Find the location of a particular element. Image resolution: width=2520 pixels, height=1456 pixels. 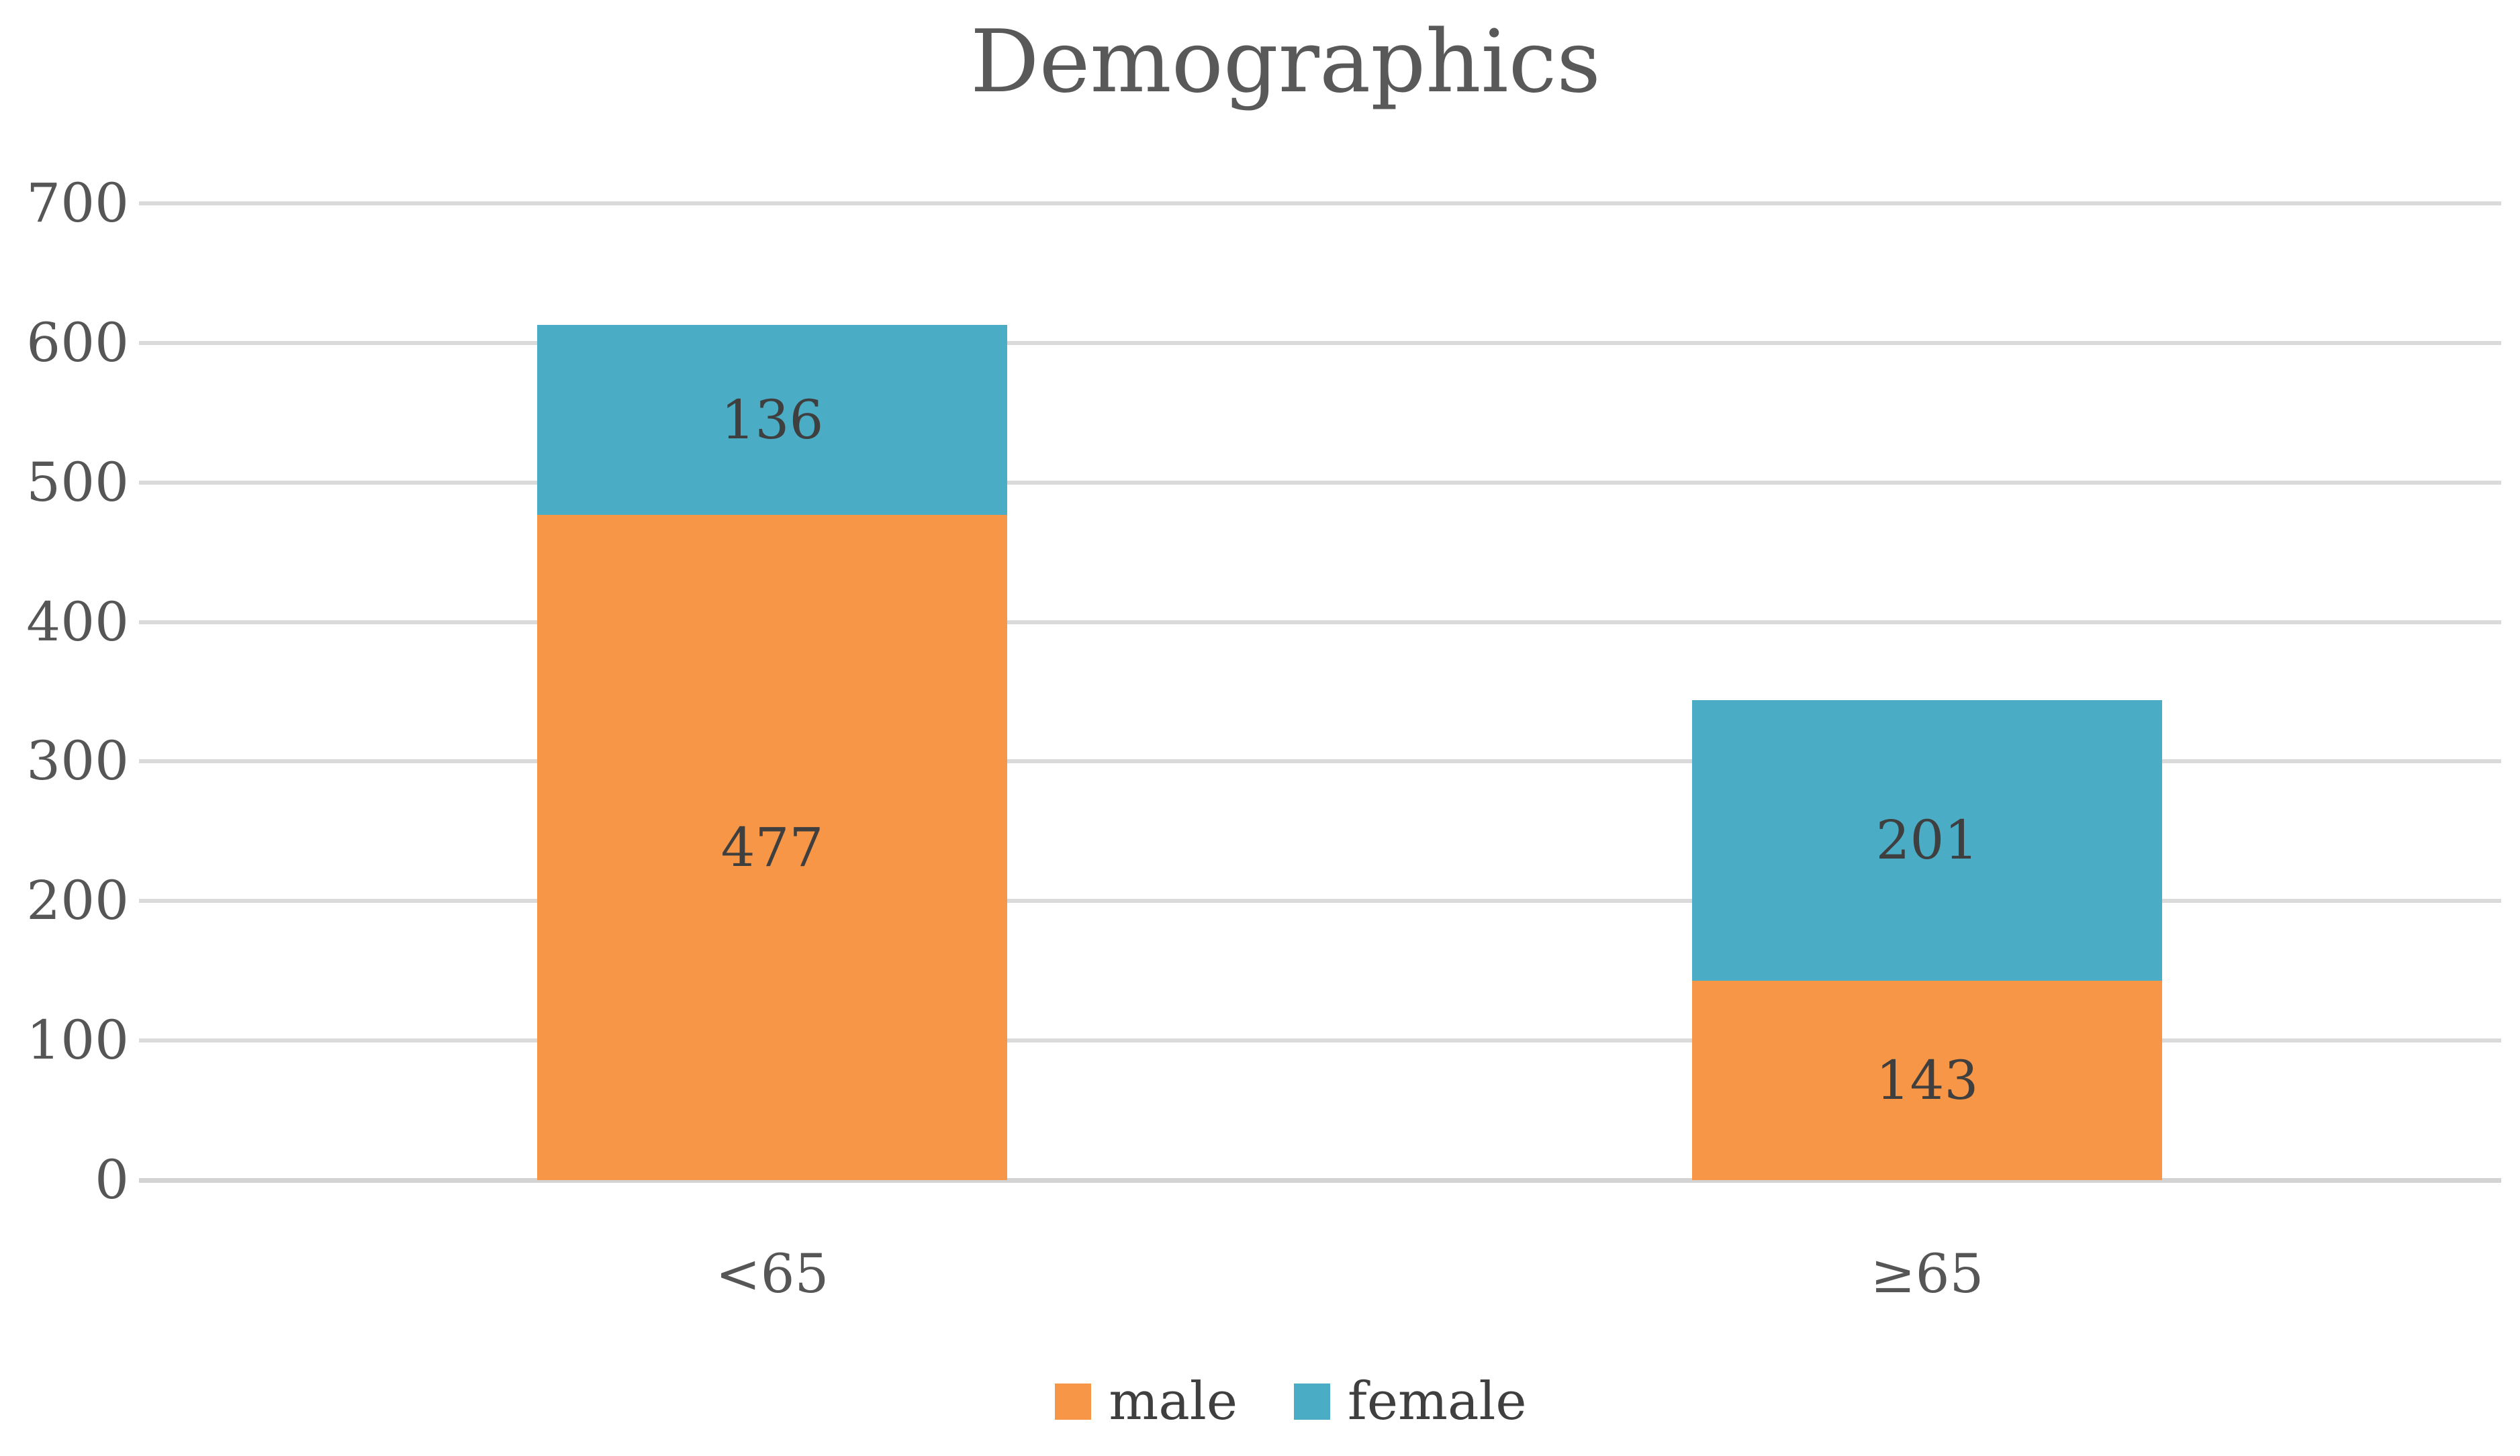

y-tick-label-600: 600 is located at coordinates (78, 342).